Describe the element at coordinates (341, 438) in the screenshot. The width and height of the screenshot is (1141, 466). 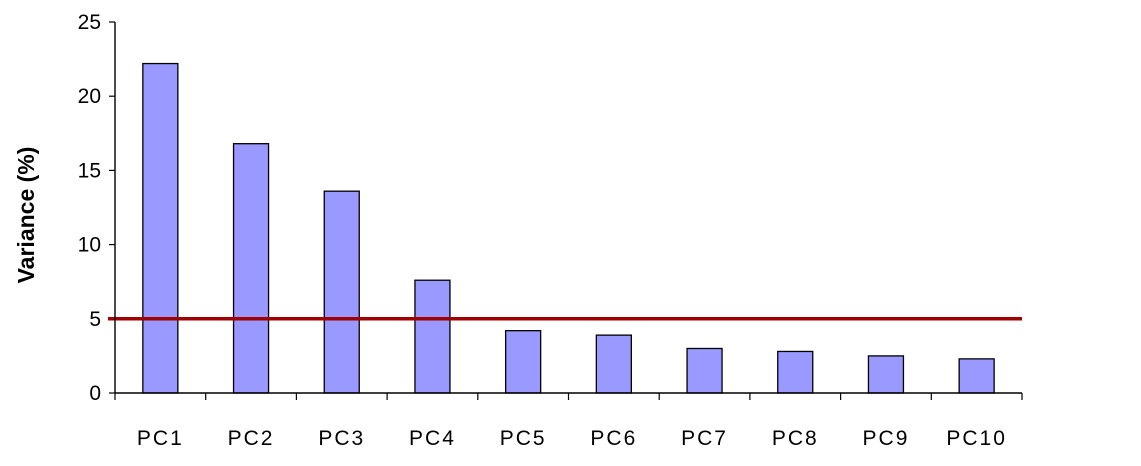
I see `x-category-label: PC3` at that location.